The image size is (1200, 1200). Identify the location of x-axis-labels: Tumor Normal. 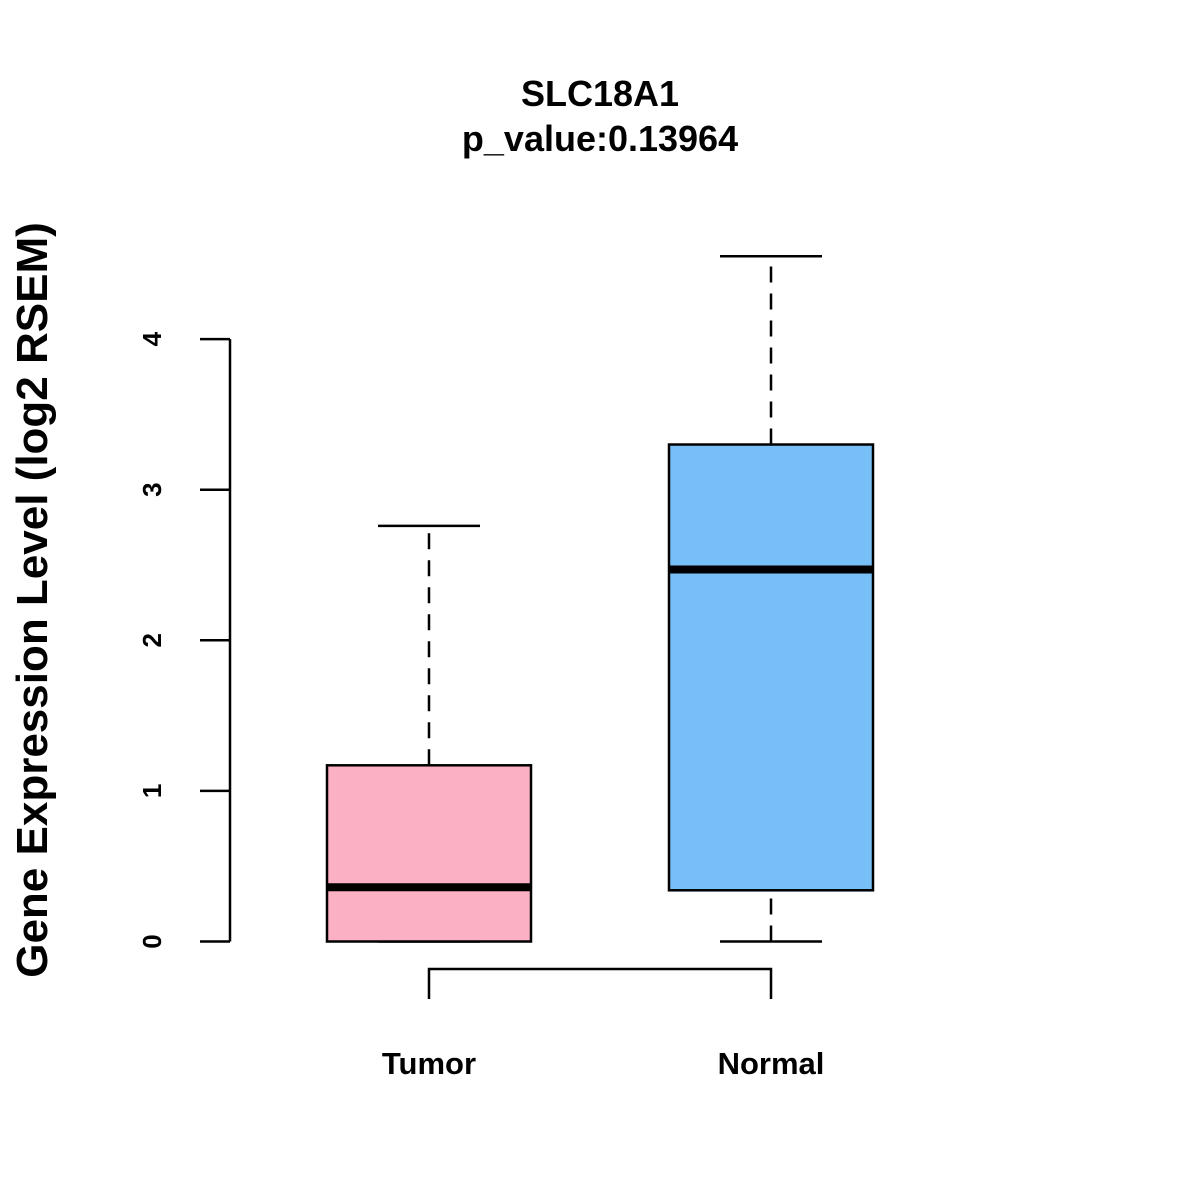
(603, 1063).